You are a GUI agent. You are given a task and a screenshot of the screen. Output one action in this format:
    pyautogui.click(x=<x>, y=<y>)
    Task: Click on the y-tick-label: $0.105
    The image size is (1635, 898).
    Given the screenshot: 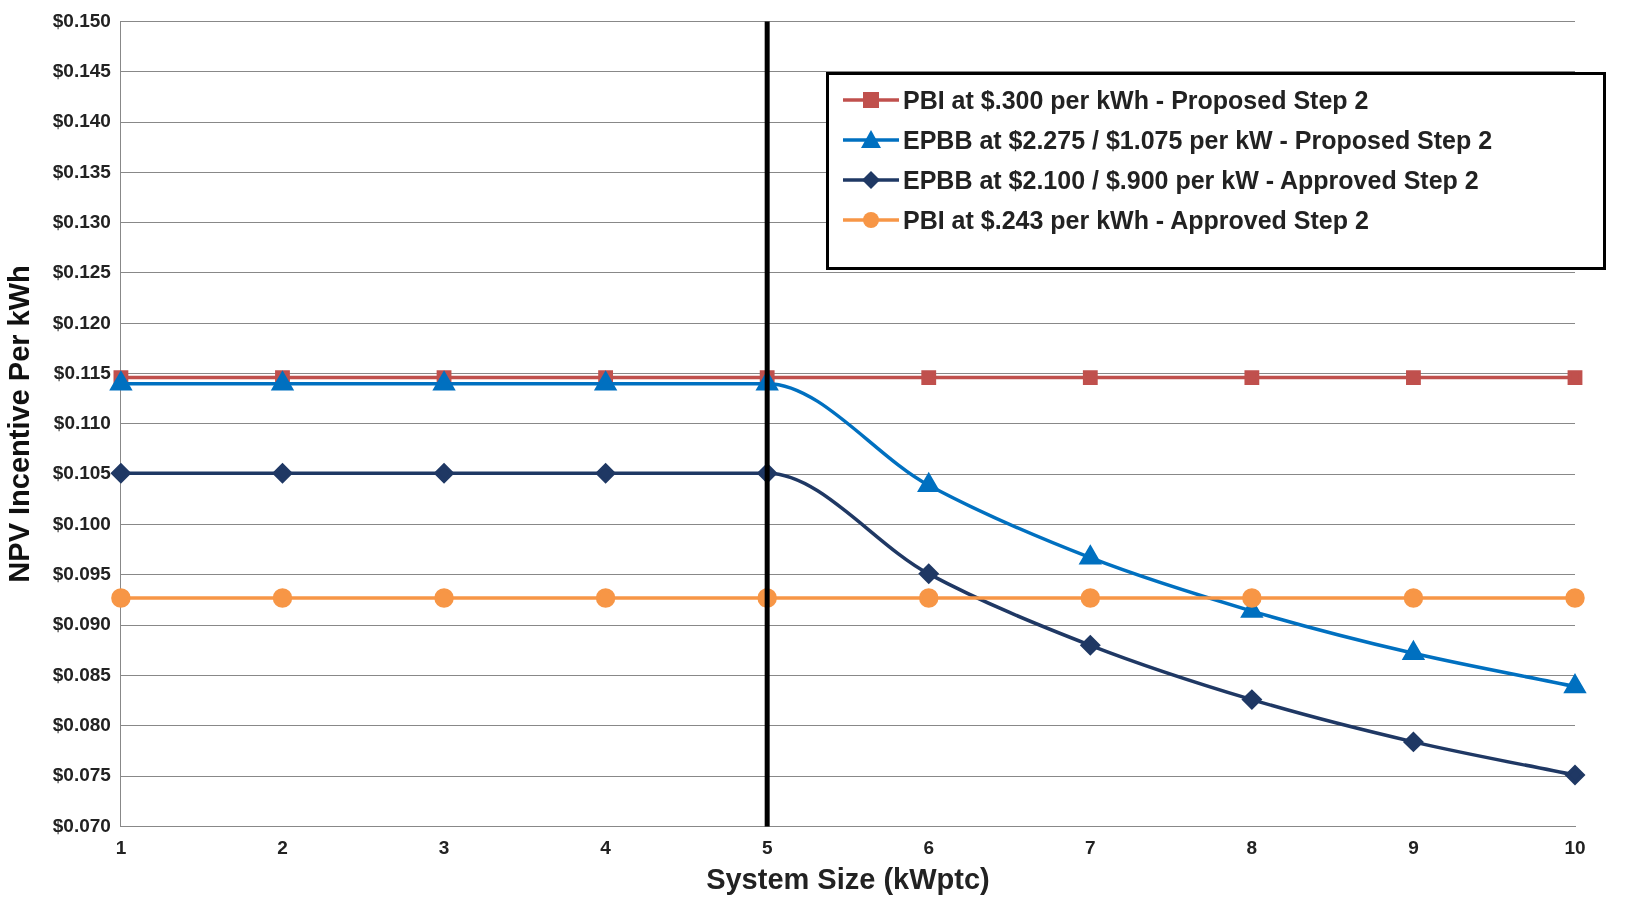 What is the action you would take?
    pyautogui.click(x=82, y=473)
    